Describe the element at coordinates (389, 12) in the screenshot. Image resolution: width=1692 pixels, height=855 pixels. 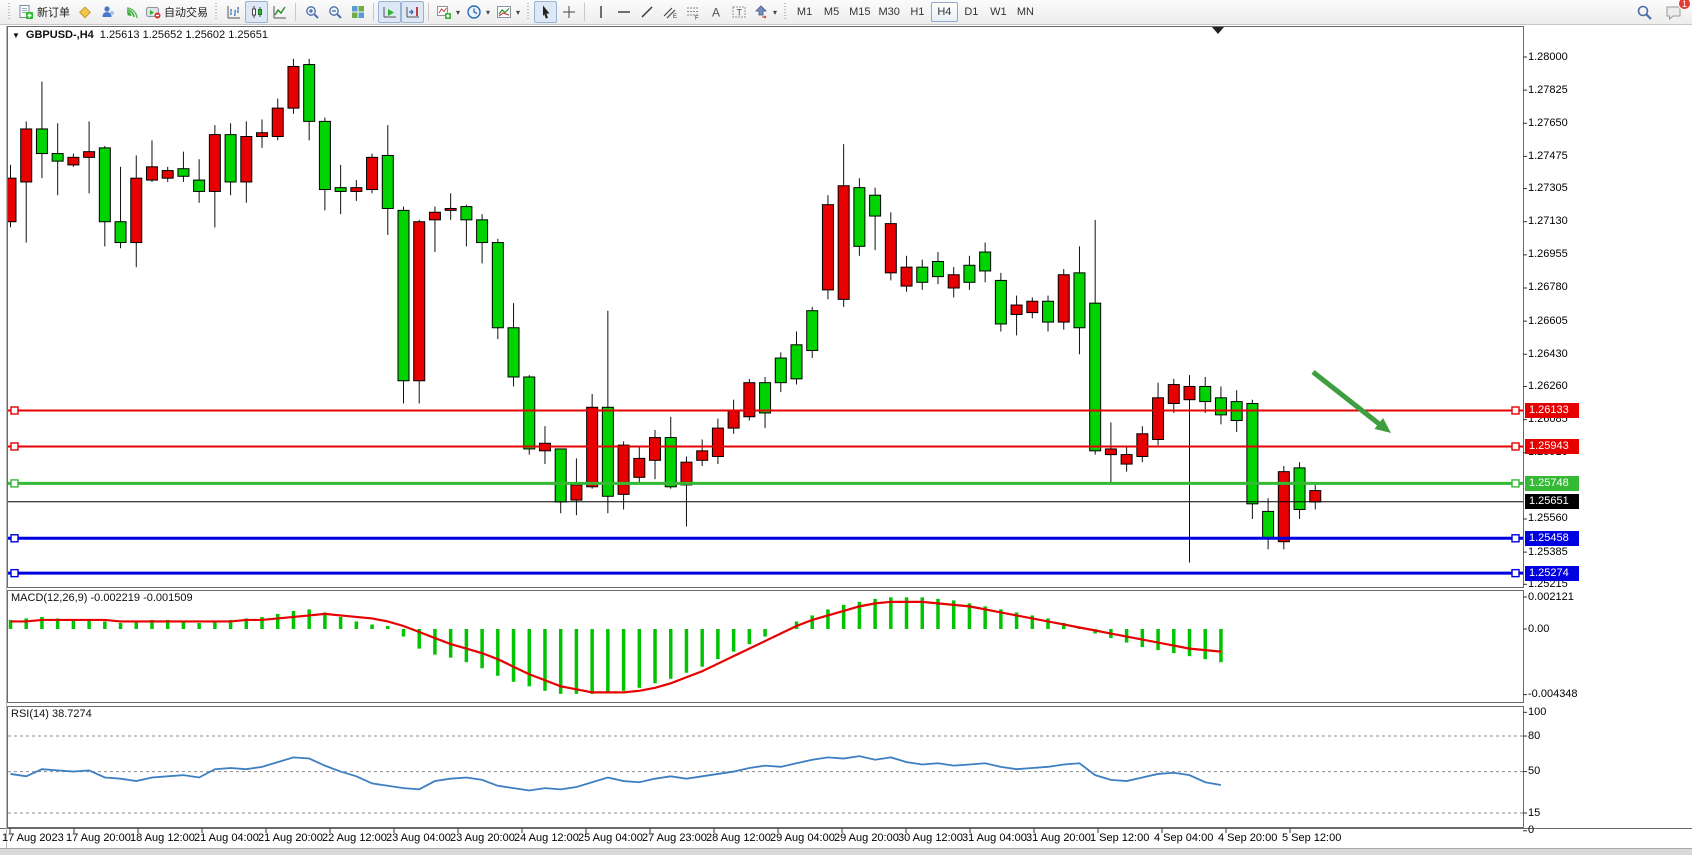
I see `auto-scroll-button` at that location.